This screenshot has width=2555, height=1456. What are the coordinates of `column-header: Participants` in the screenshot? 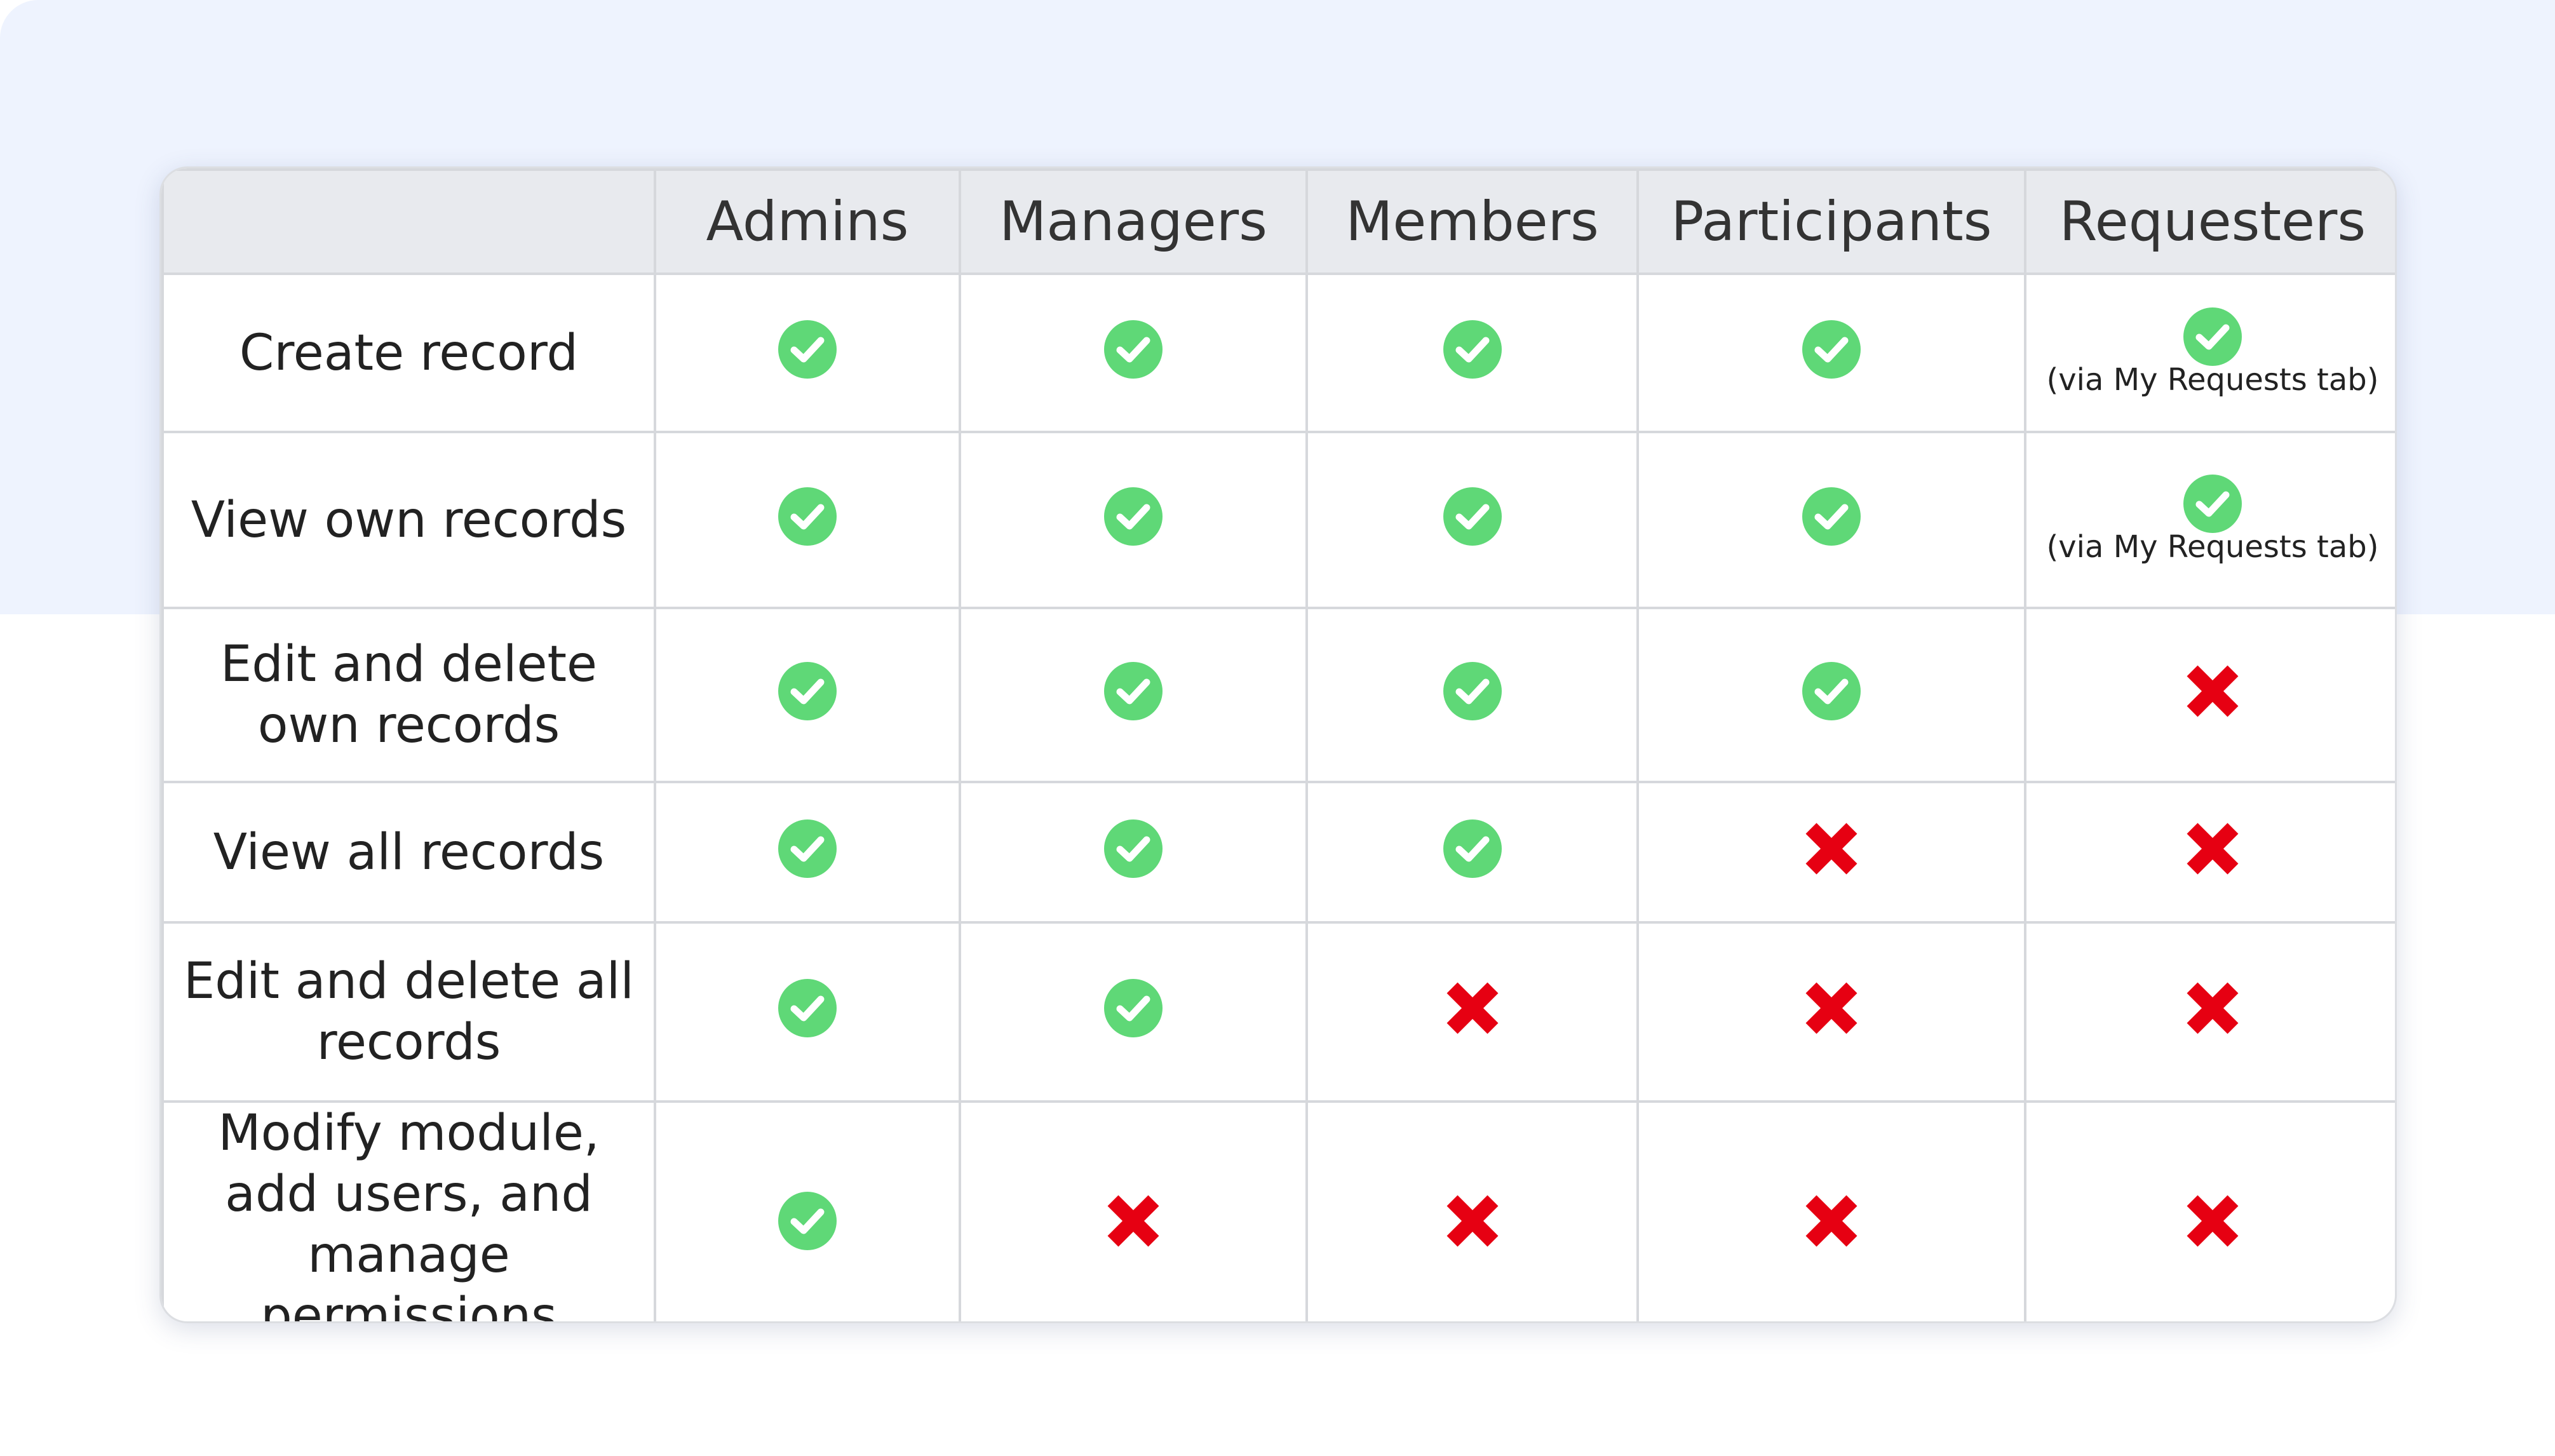 It's located at (1831, 221).